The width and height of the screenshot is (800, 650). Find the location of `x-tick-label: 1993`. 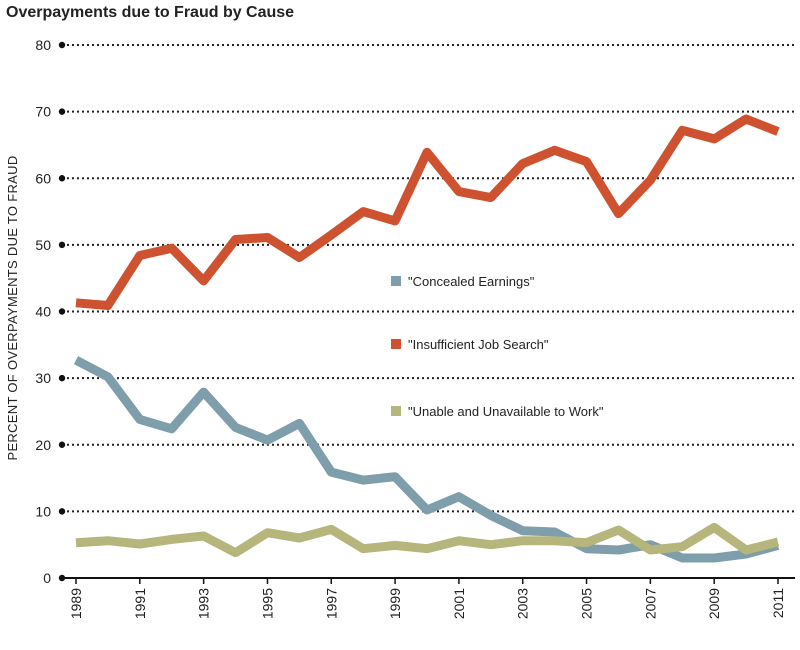

x-tick-label: 1993 is located at coordinates (204, 603).